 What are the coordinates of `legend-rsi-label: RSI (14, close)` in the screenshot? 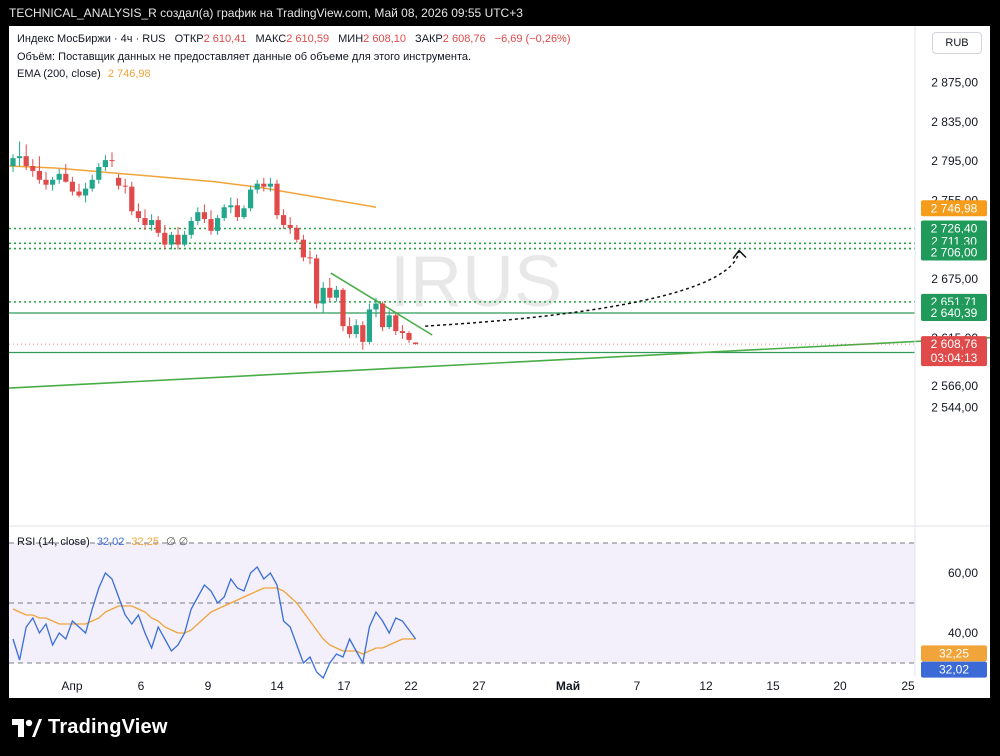 It's located at (53, 542).